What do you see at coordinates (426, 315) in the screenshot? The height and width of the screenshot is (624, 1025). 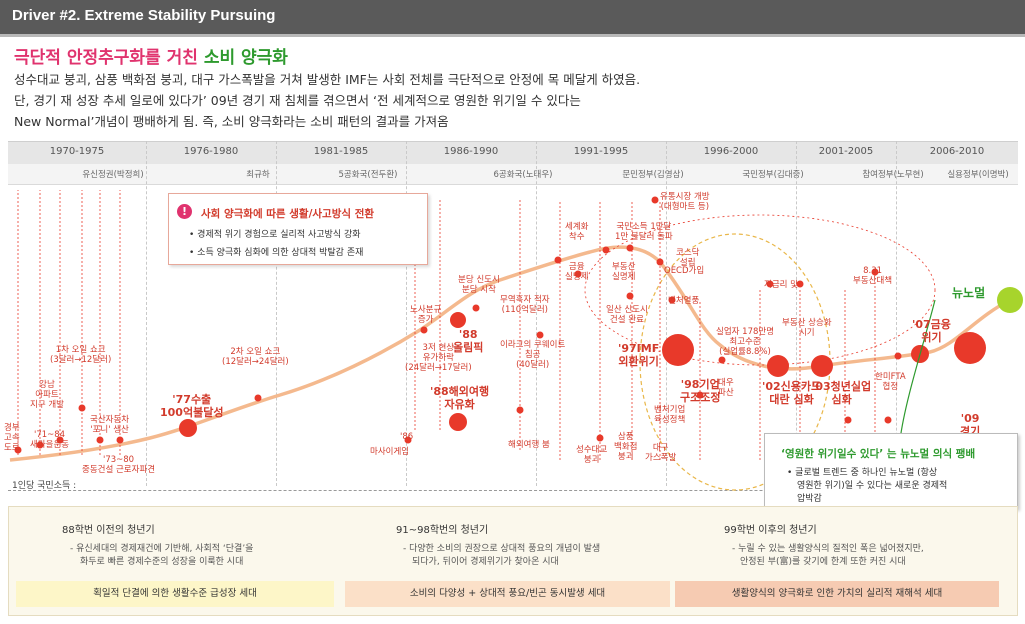 I see `event-label: 노사분규 증가` at bounding box center [426, 315].